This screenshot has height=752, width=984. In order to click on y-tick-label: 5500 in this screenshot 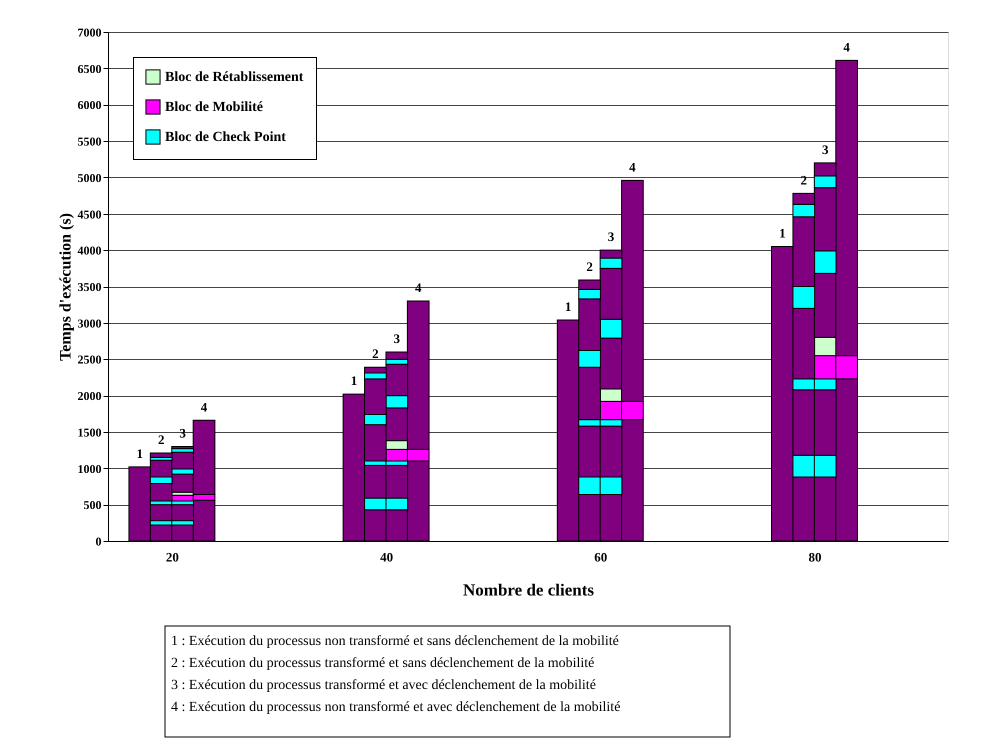, I will do `click(90, 141)`.